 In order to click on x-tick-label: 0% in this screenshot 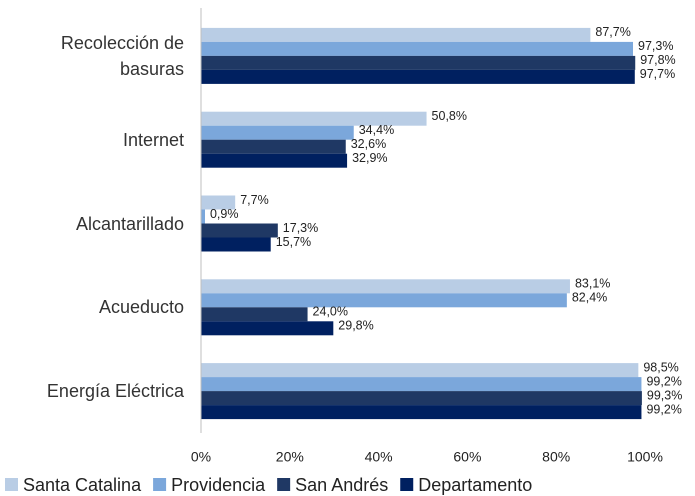, I will do `click(201, 457)`.